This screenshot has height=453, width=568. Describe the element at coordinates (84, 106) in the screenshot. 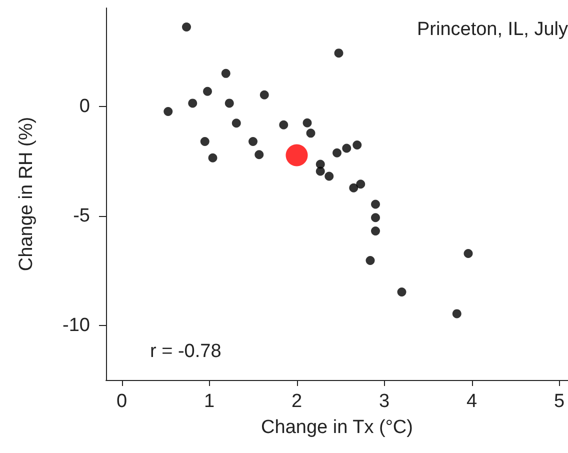

I see `y-tick-label: 0` at that location.